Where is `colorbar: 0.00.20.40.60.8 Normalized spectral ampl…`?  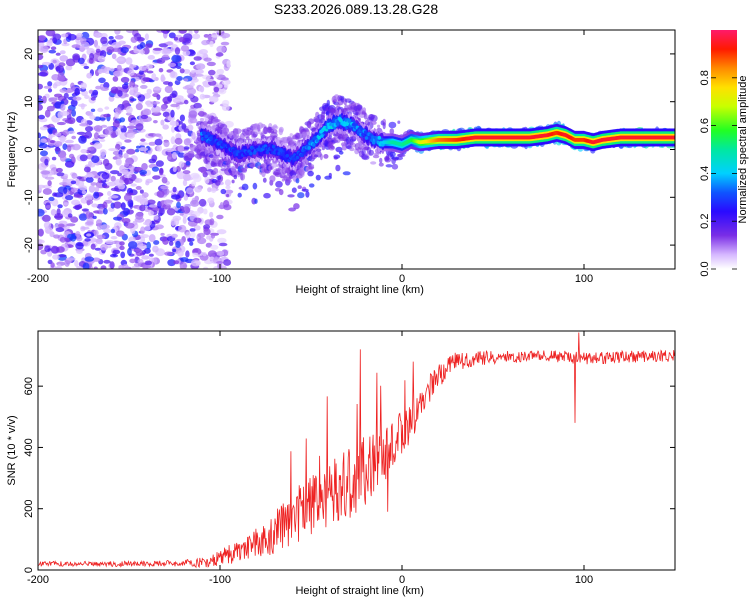
colorbar: 0.00.20.40.60.8 Normalized spectral ampl… is located at coordinates (724, 153).